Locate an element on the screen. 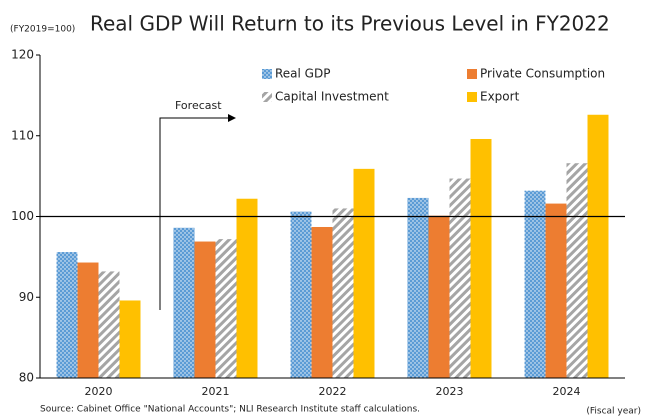  legend-label: Real GDP is located at coordinates (302, 74).